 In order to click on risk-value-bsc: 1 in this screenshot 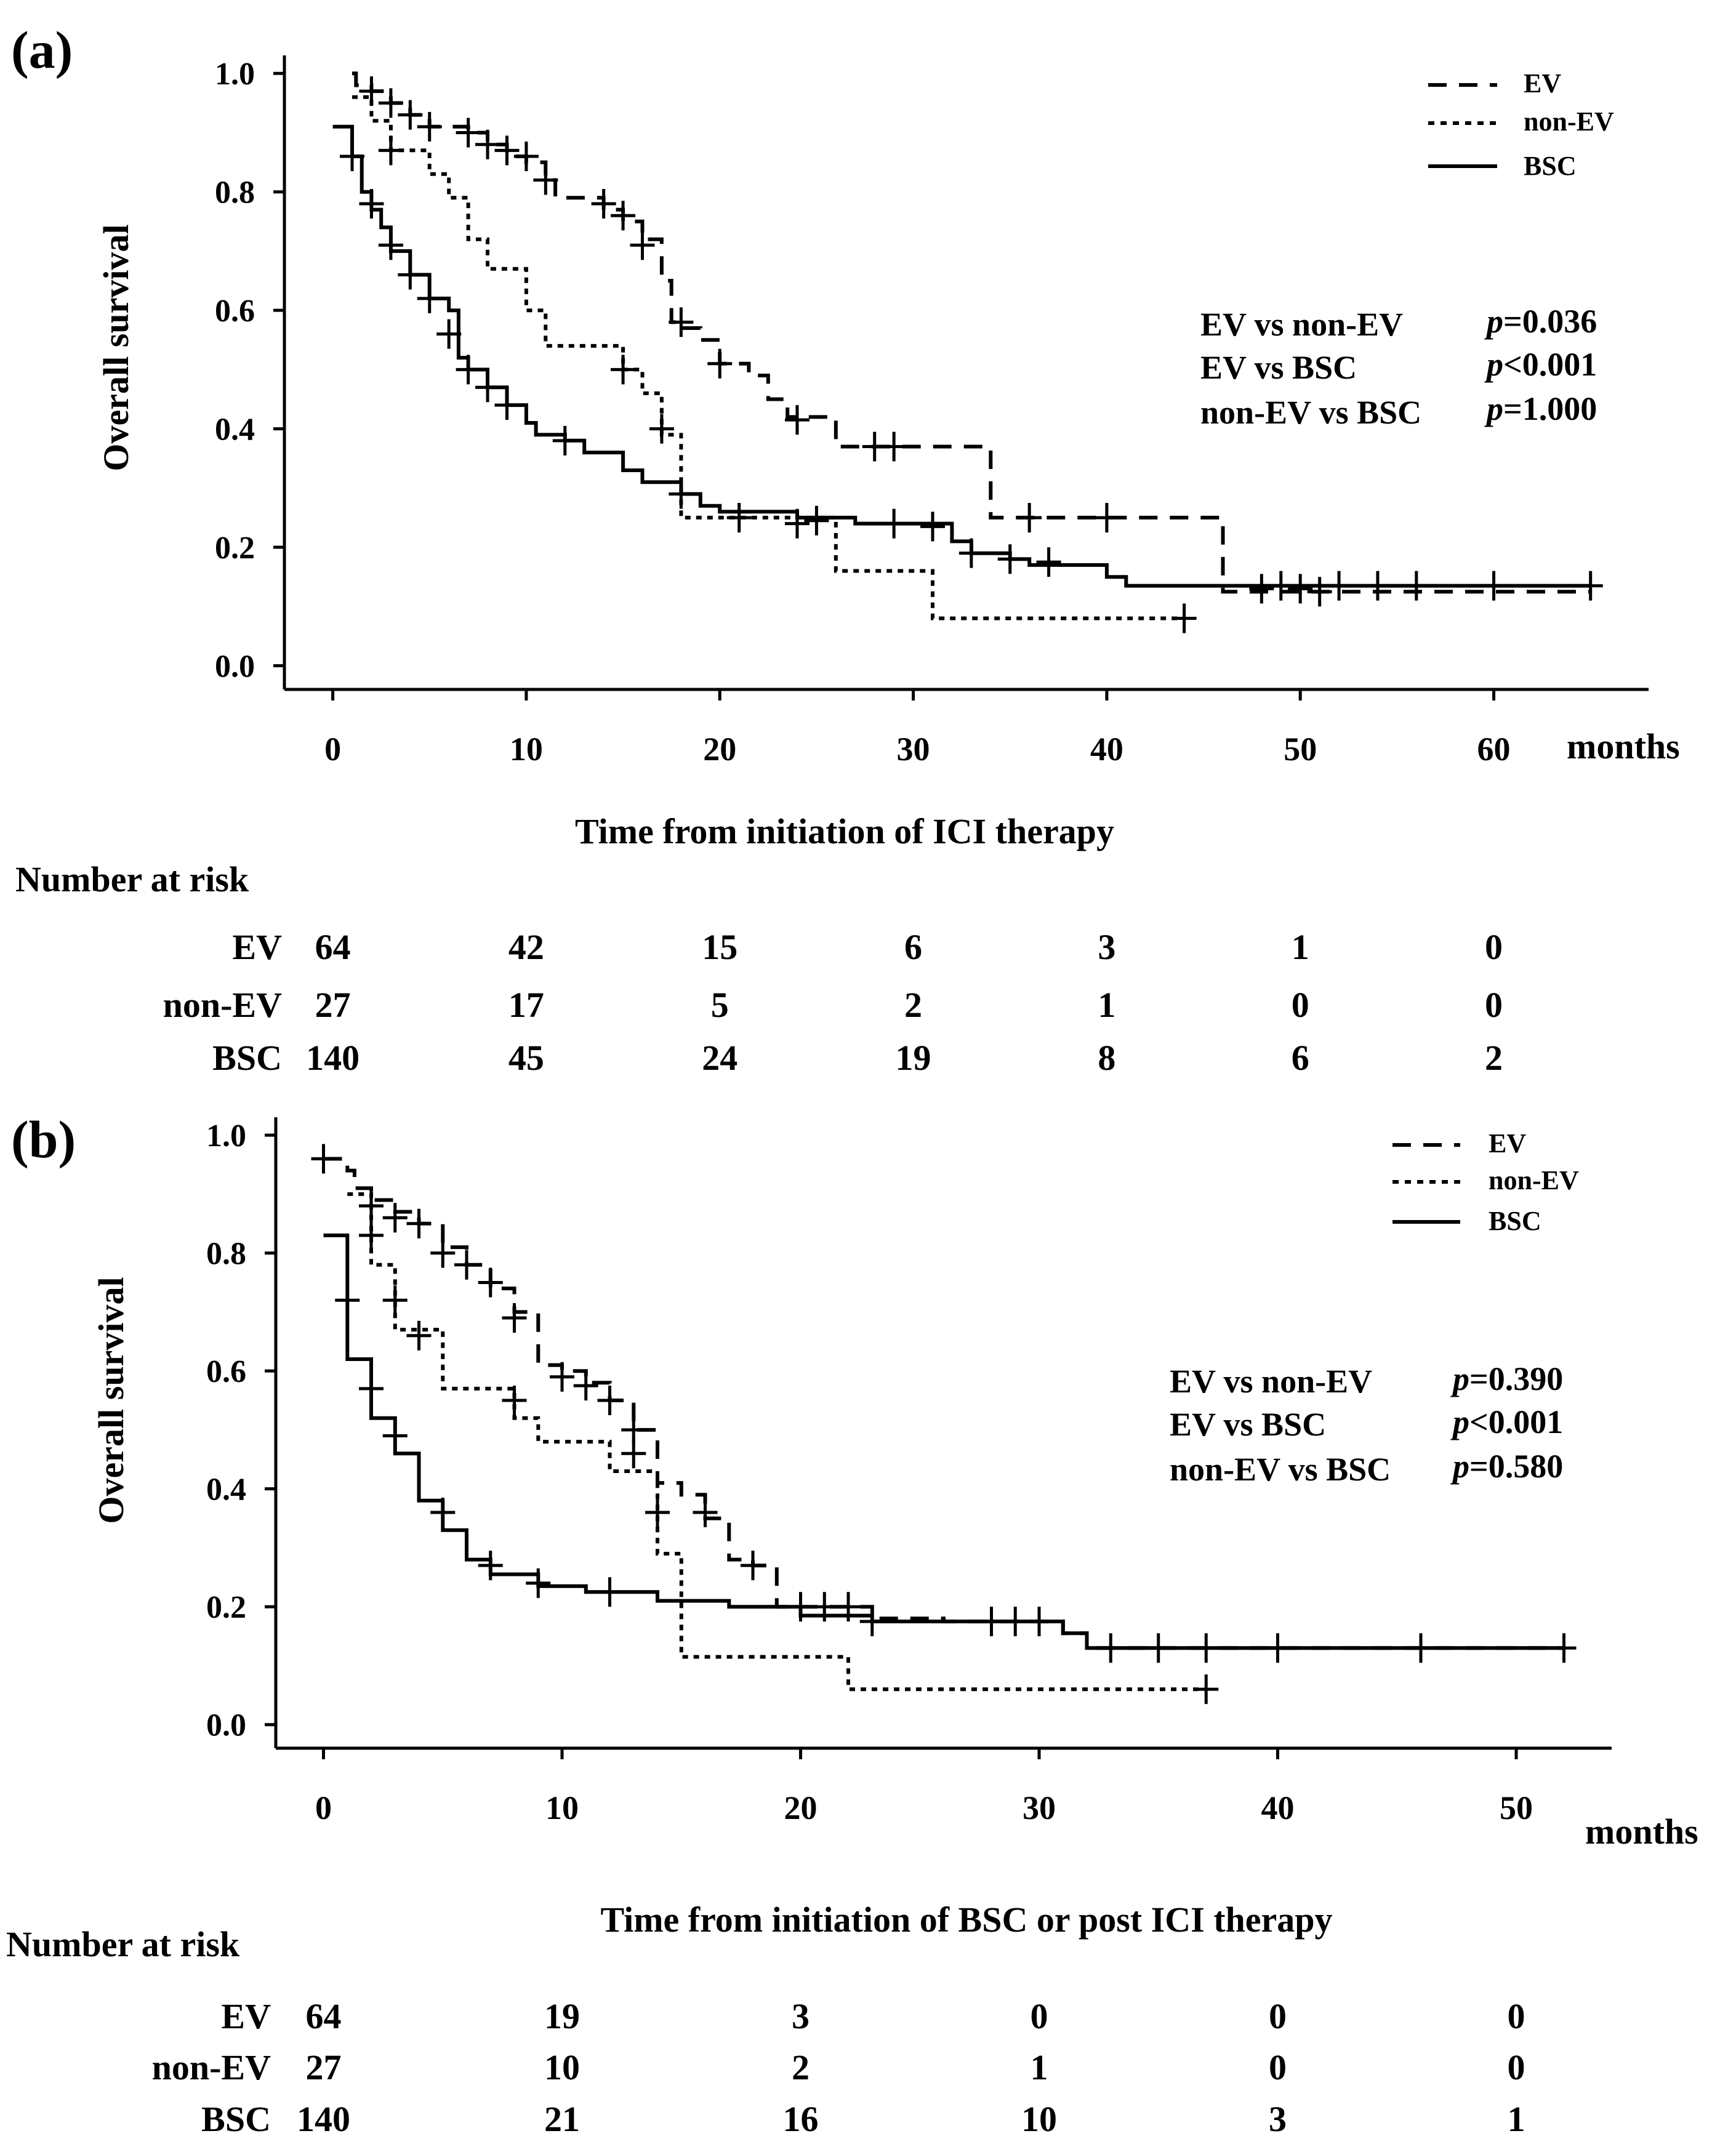, I will do `click(1516, 2119)`.